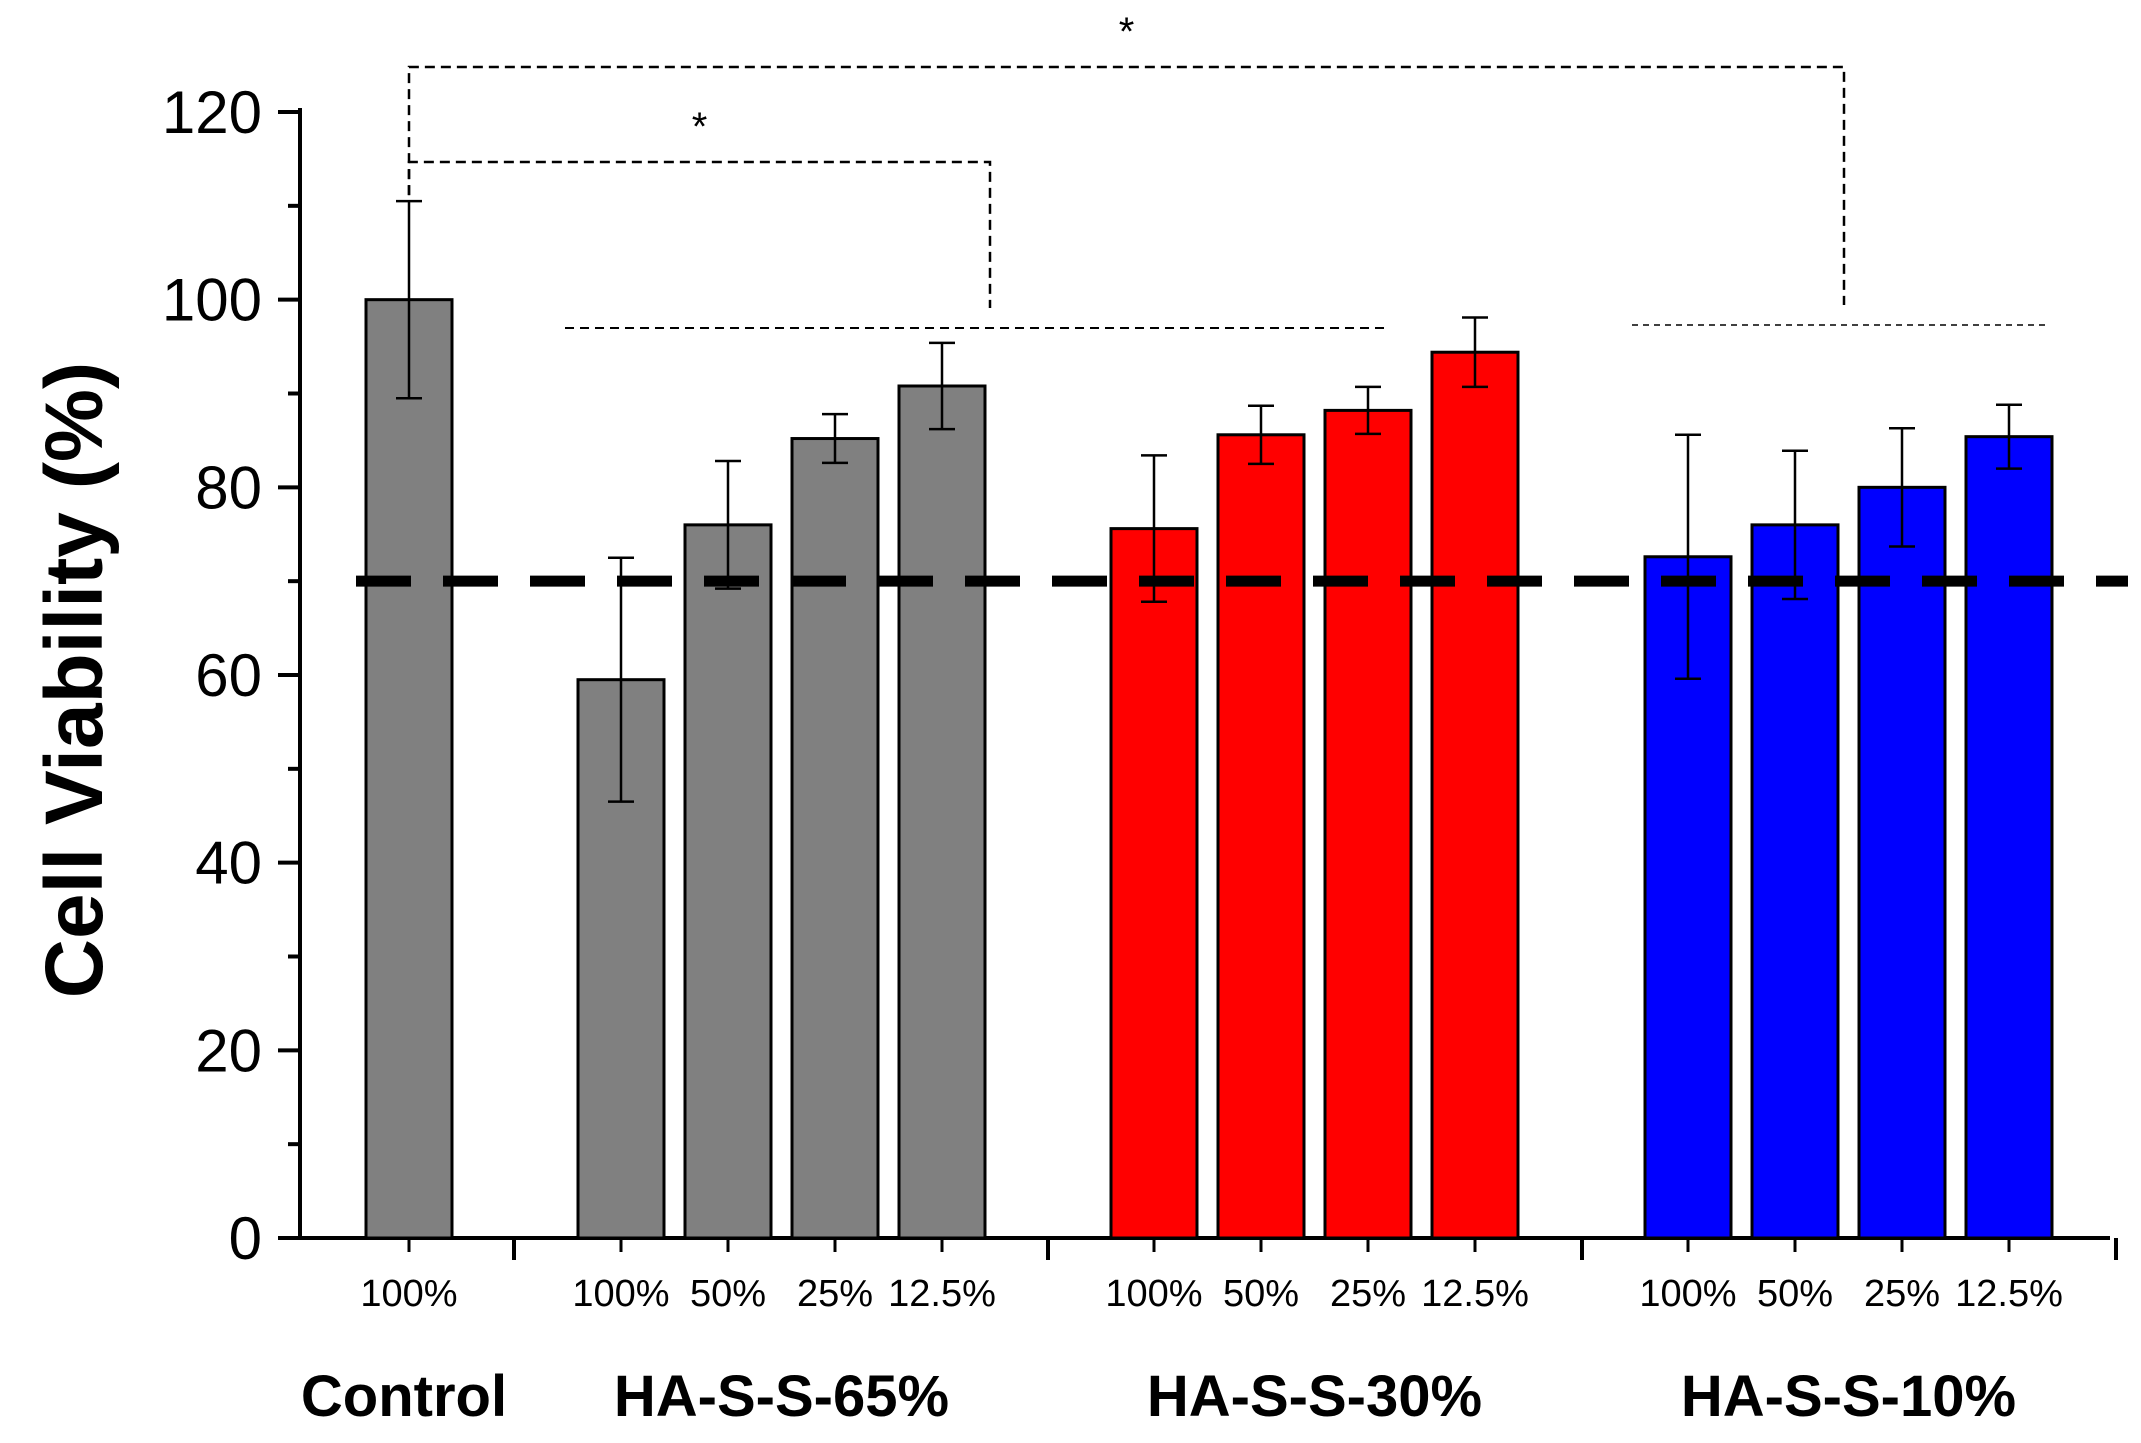 The width and height of the screenshot is (2141, 1443). What do you see at coordinates (245, 1238) in the screenshot?
I see `y-tick-label: 0` at bounding box center [245, 1238].